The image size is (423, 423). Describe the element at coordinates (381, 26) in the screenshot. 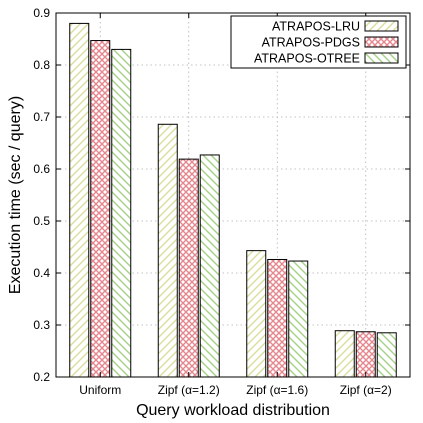

I see `legend-swatch-atrapos-lru` at that location.